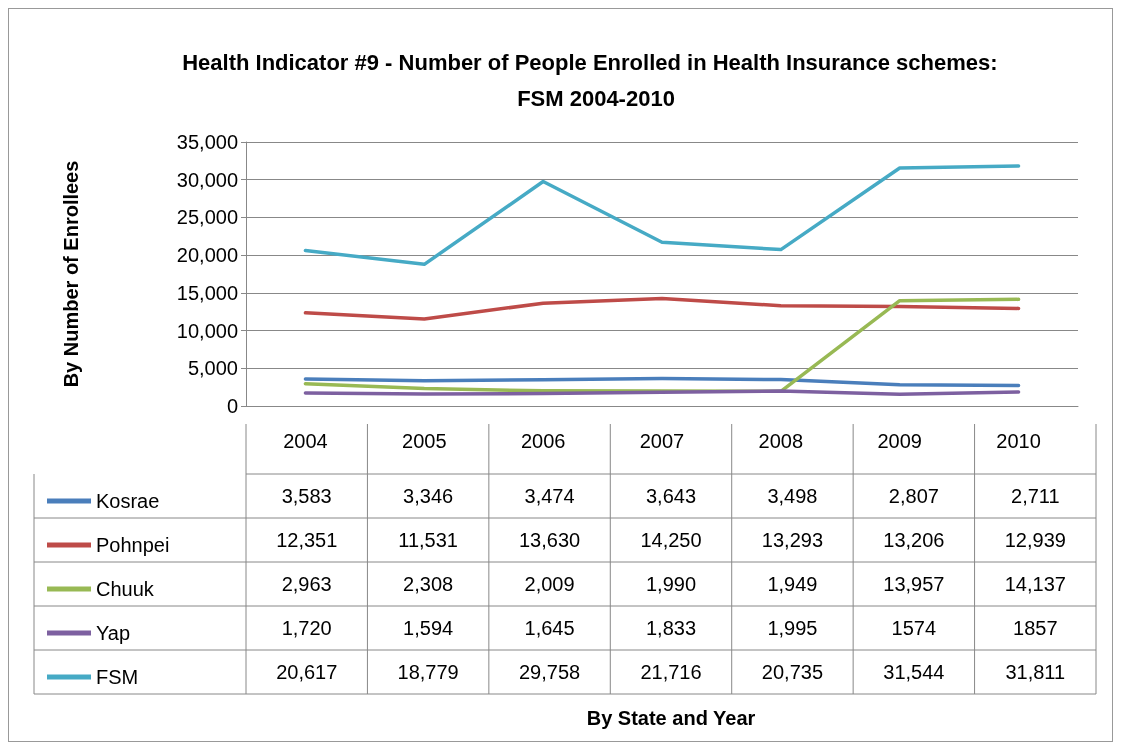 This screenshot has width=1121, height=750. Describe the element at coordinates (549, 496) in the screenshot. I see `data-label: 3,474` at that location.